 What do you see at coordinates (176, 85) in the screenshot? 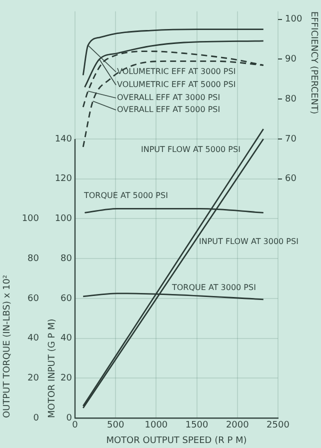
I see `text: VOLUMETRIC EFF AT 5000 PSI` at bounding box center [176, 85].